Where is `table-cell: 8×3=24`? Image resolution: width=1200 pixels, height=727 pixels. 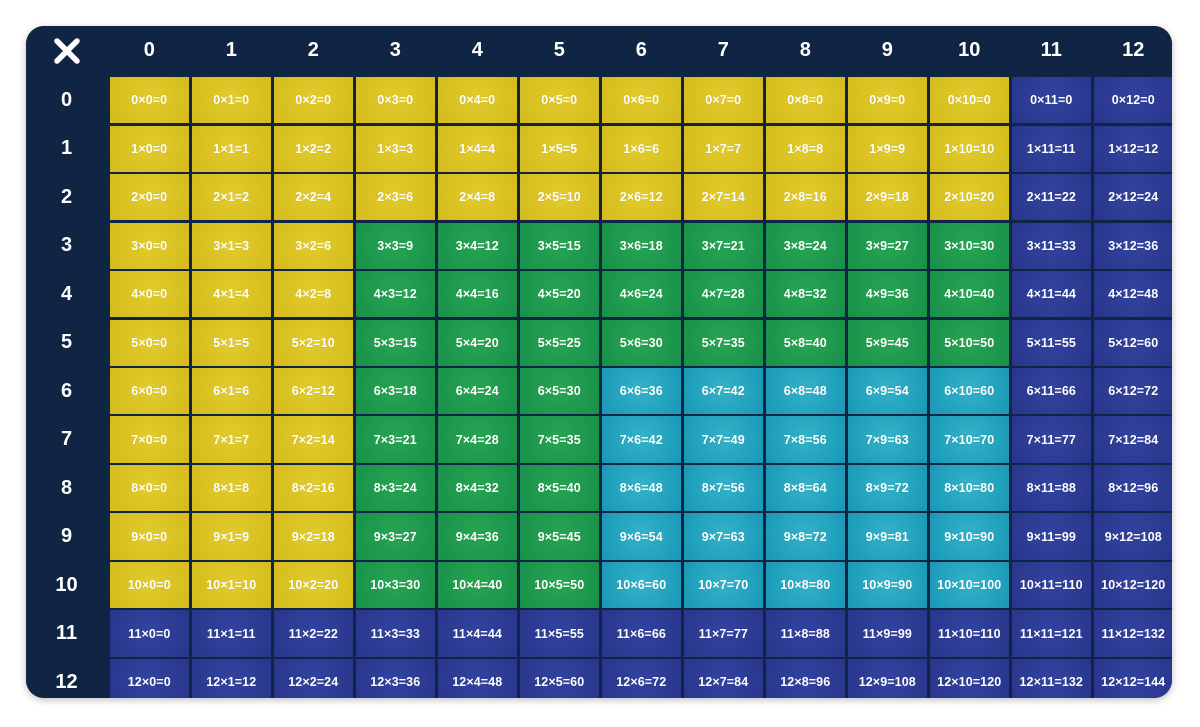
table-cell: 8×3=24 is located at coordinates (395, 488).